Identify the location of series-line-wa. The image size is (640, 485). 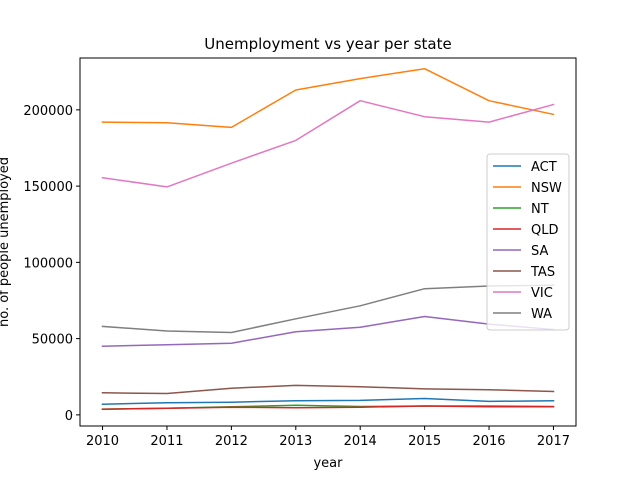
(328, 309).